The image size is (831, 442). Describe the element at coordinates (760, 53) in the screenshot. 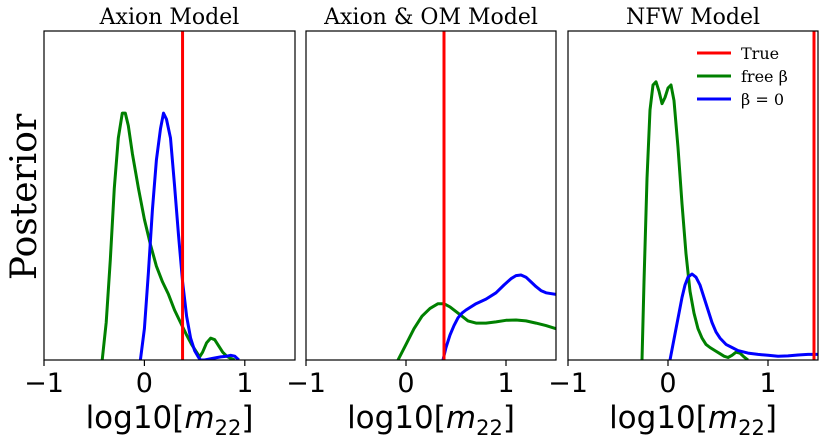

I see `legend-label: True` at that location.